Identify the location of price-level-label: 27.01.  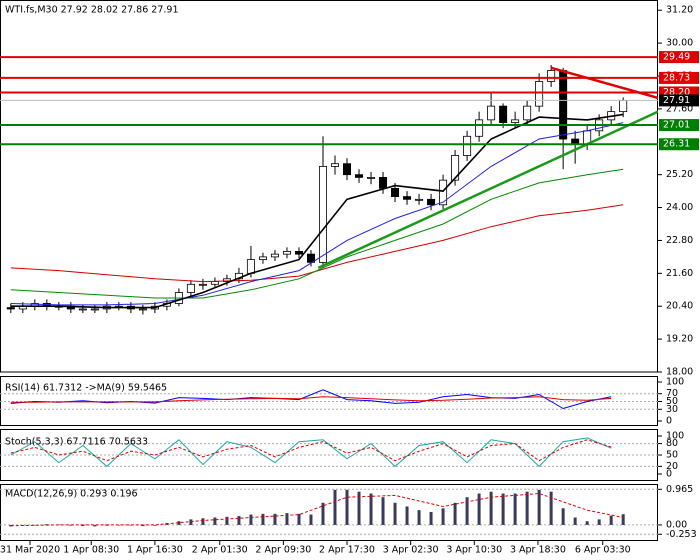
(676, 125).